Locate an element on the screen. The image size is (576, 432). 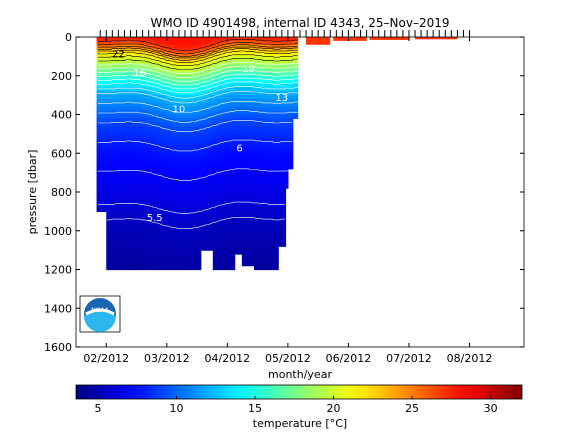
x-tick-label: 05/2012 is located at coordinates (288, 358).